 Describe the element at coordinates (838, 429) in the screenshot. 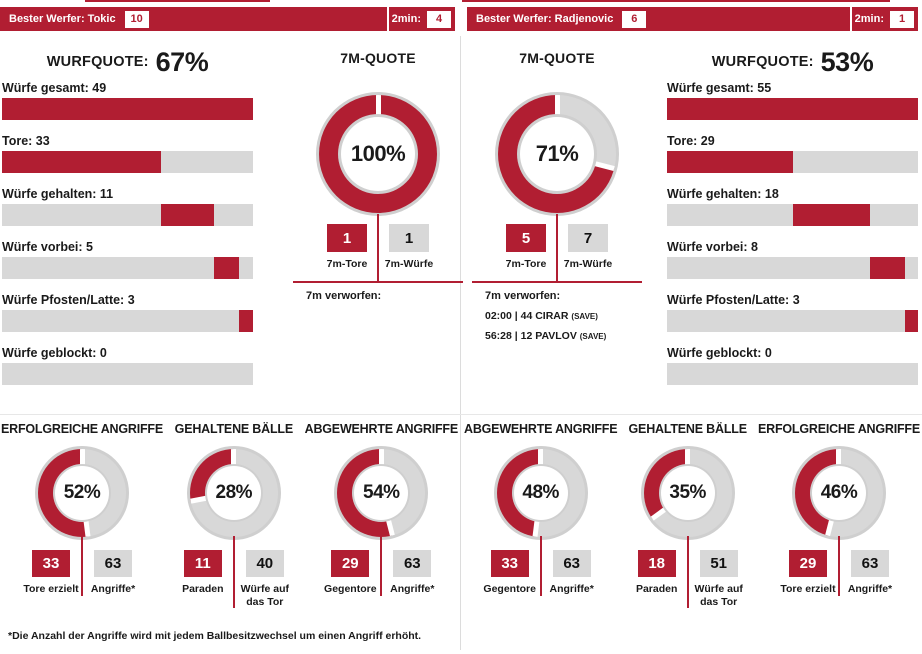

I see `stat-panel-title: ERFOLGREICHE ANGRIFFE` at that location.